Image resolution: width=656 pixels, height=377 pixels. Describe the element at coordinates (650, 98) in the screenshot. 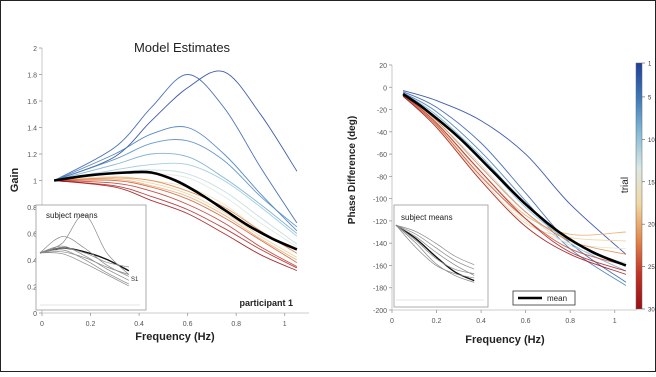

I see `colorbar-tick-label: 5` at that location.